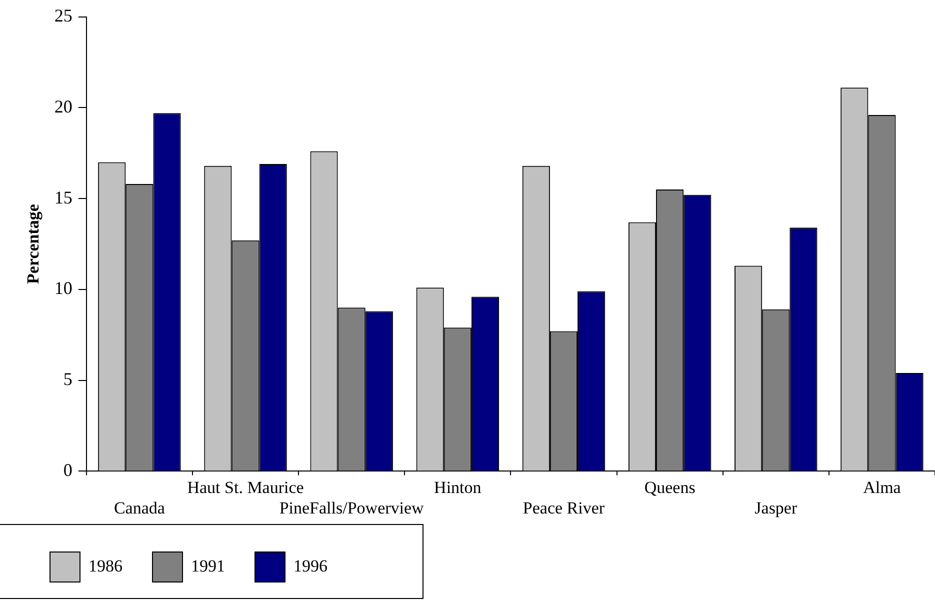 The height and width of the screenshot is (612, 935). What do you see at coordinates (208, 566) in the screenshot?
I see `legend-label: 1991` at bounding box center [208, 566].